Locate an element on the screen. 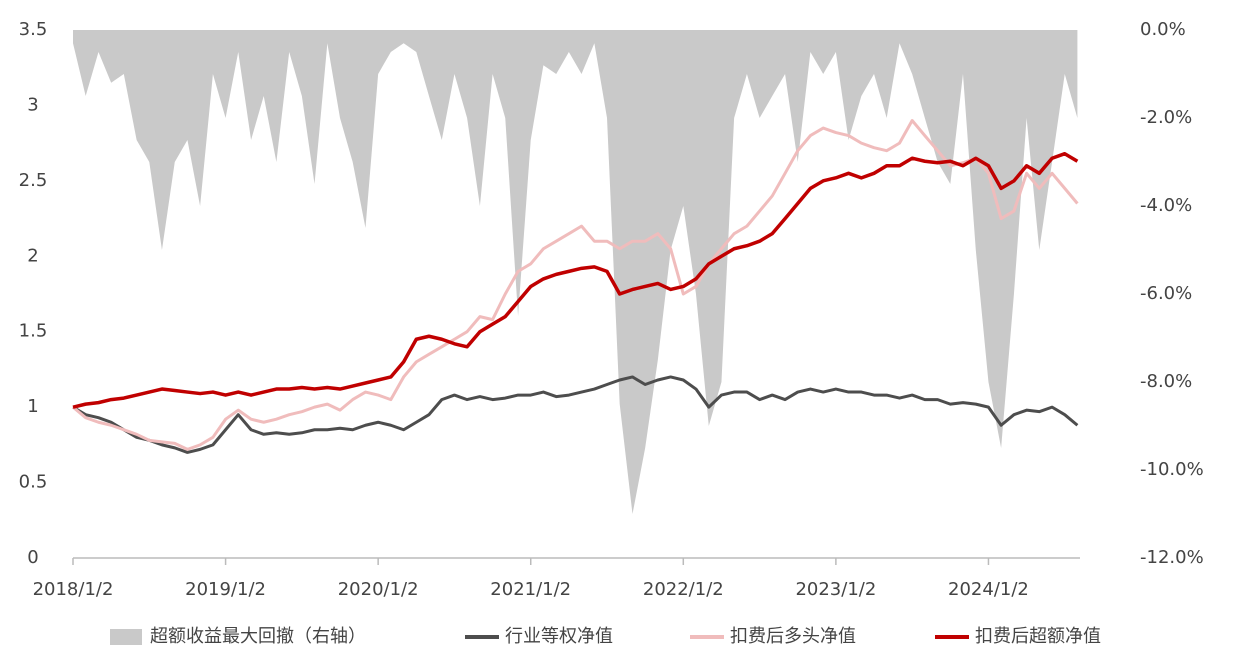  y2-tick-label: -6.0% is located at coordinates (1166, 293).